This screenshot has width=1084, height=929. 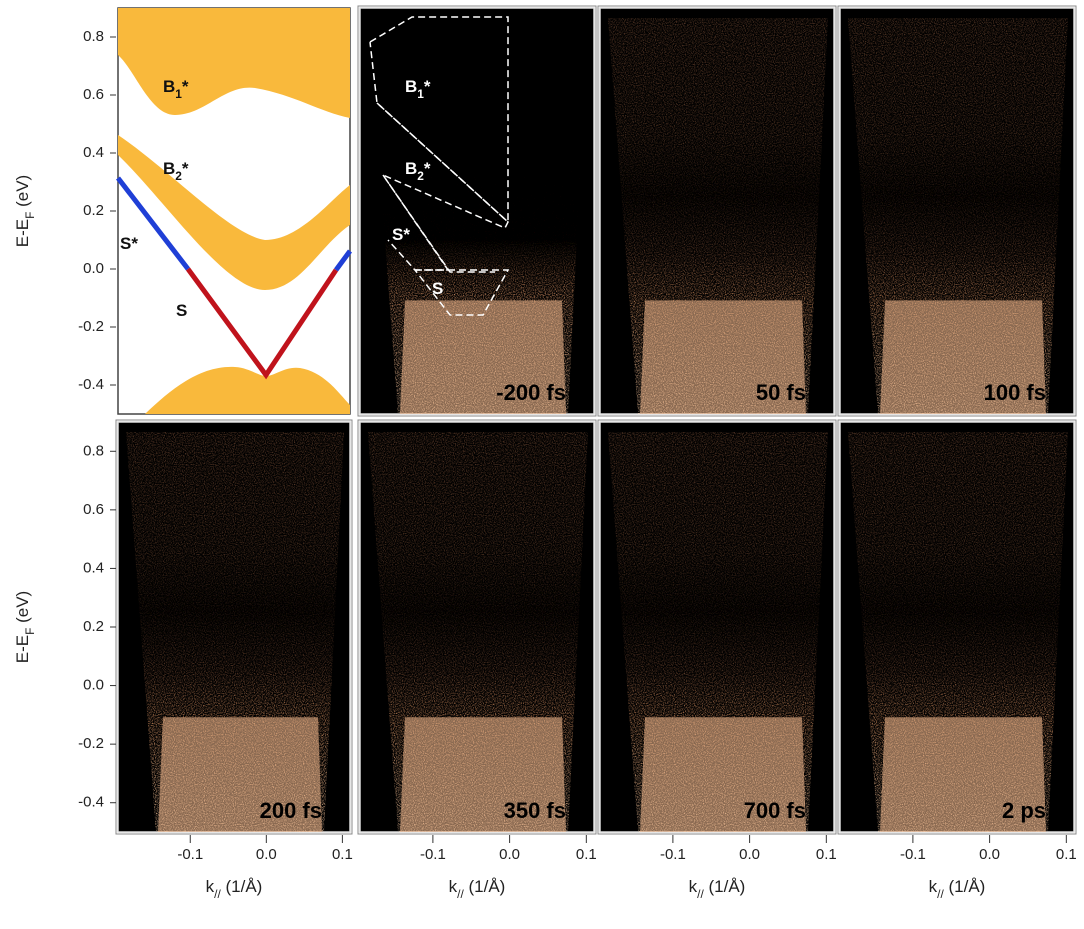 What do you see at coordinates (178, 94) in the screenshot?
I see `schematic-label-part: 1` at bounding box center [178, 94].